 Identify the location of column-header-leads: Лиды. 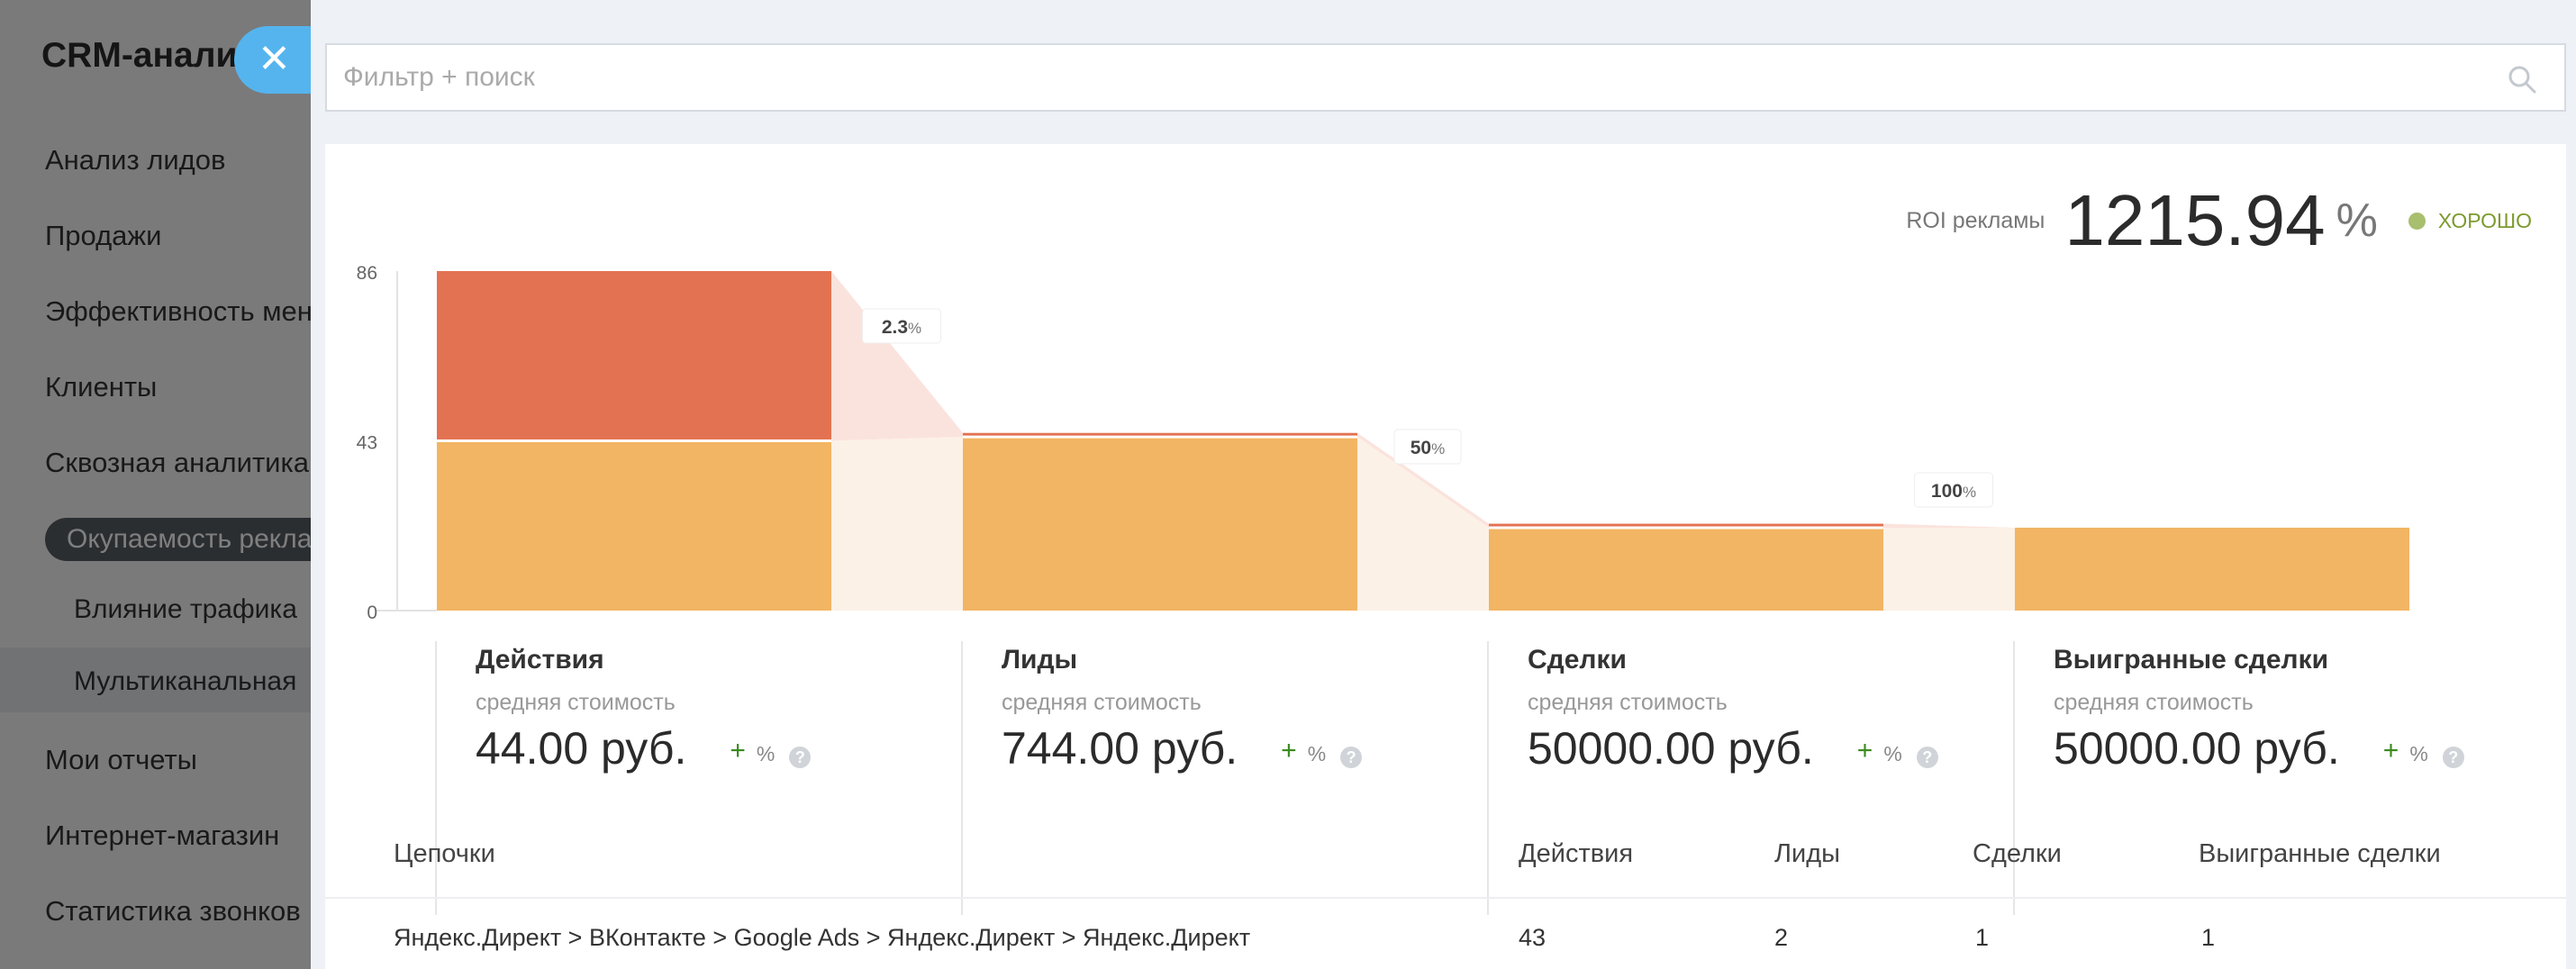
(1807, 853).